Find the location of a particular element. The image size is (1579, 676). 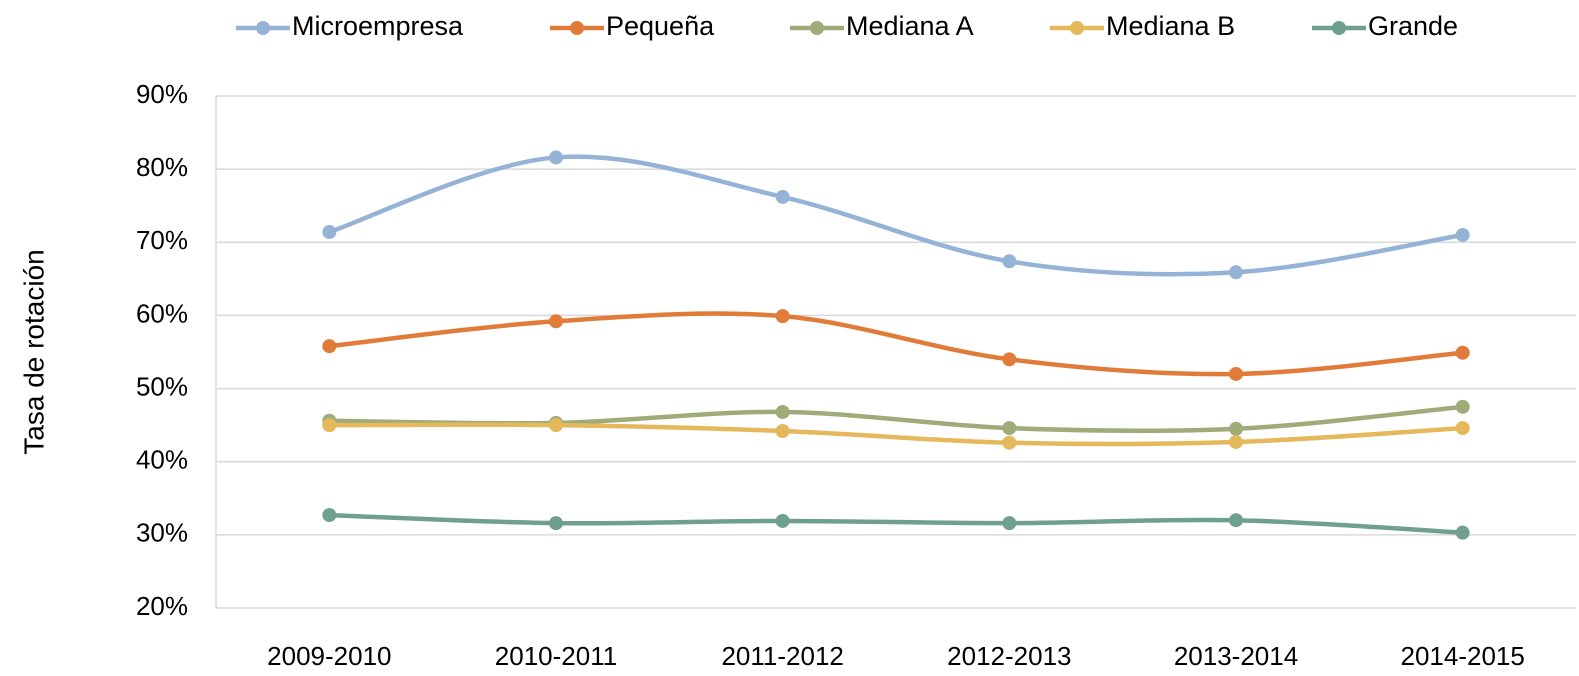

y-tick-label: 70% is located at coordinates (162, 240).